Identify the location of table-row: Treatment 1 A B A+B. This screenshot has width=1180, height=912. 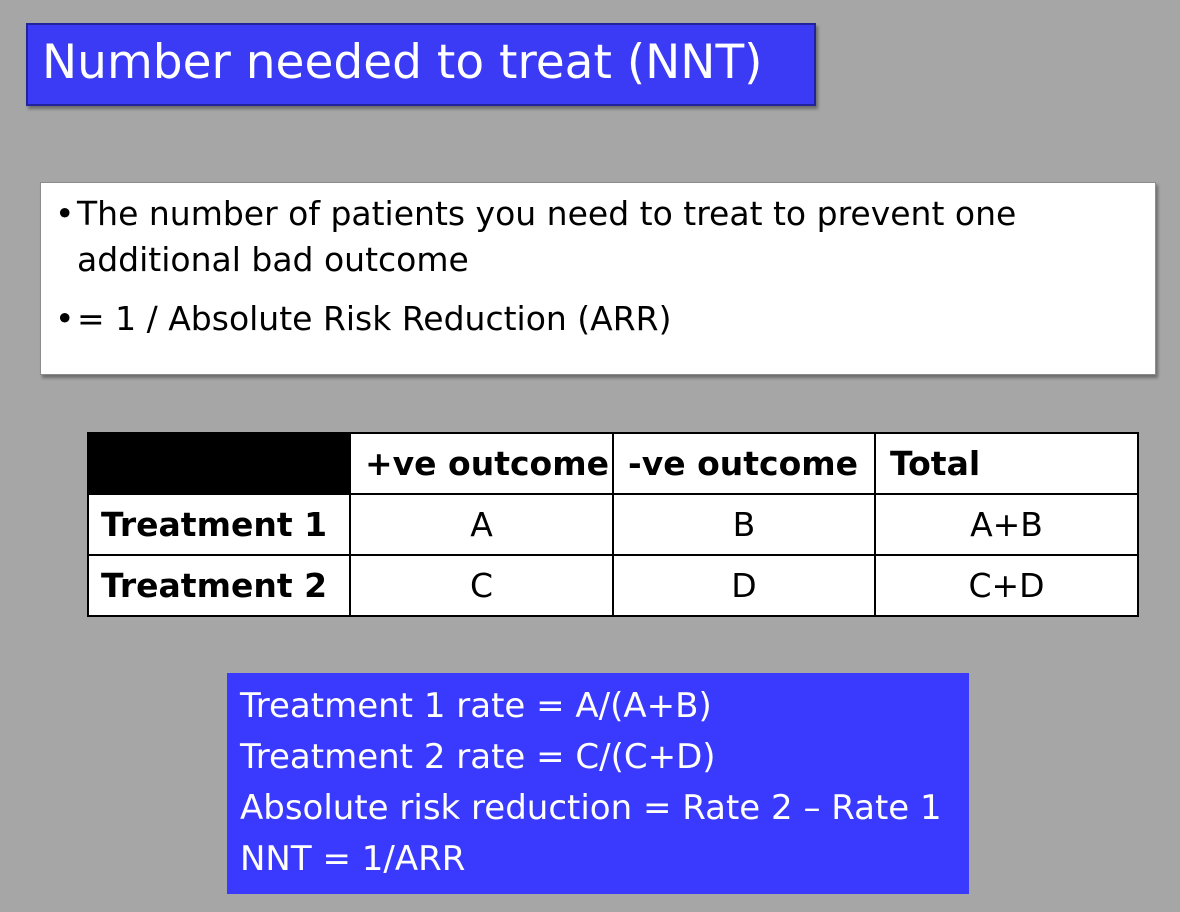
(613, 524).